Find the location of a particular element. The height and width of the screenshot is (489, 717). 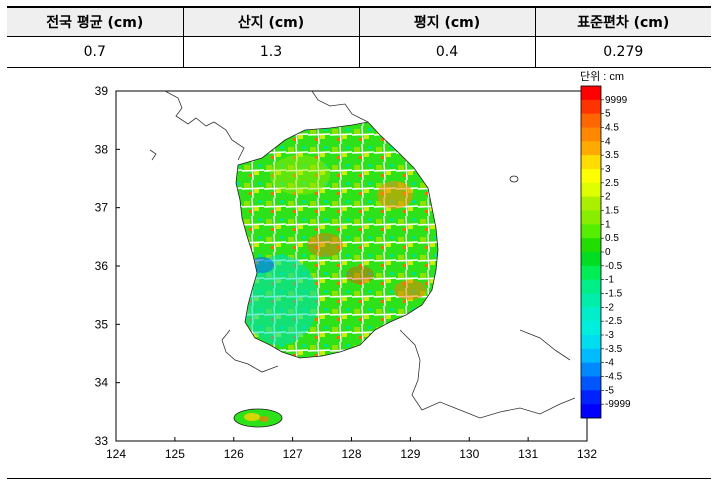

header-plain: 평지 (cm) is located at coordinates (446, 22).